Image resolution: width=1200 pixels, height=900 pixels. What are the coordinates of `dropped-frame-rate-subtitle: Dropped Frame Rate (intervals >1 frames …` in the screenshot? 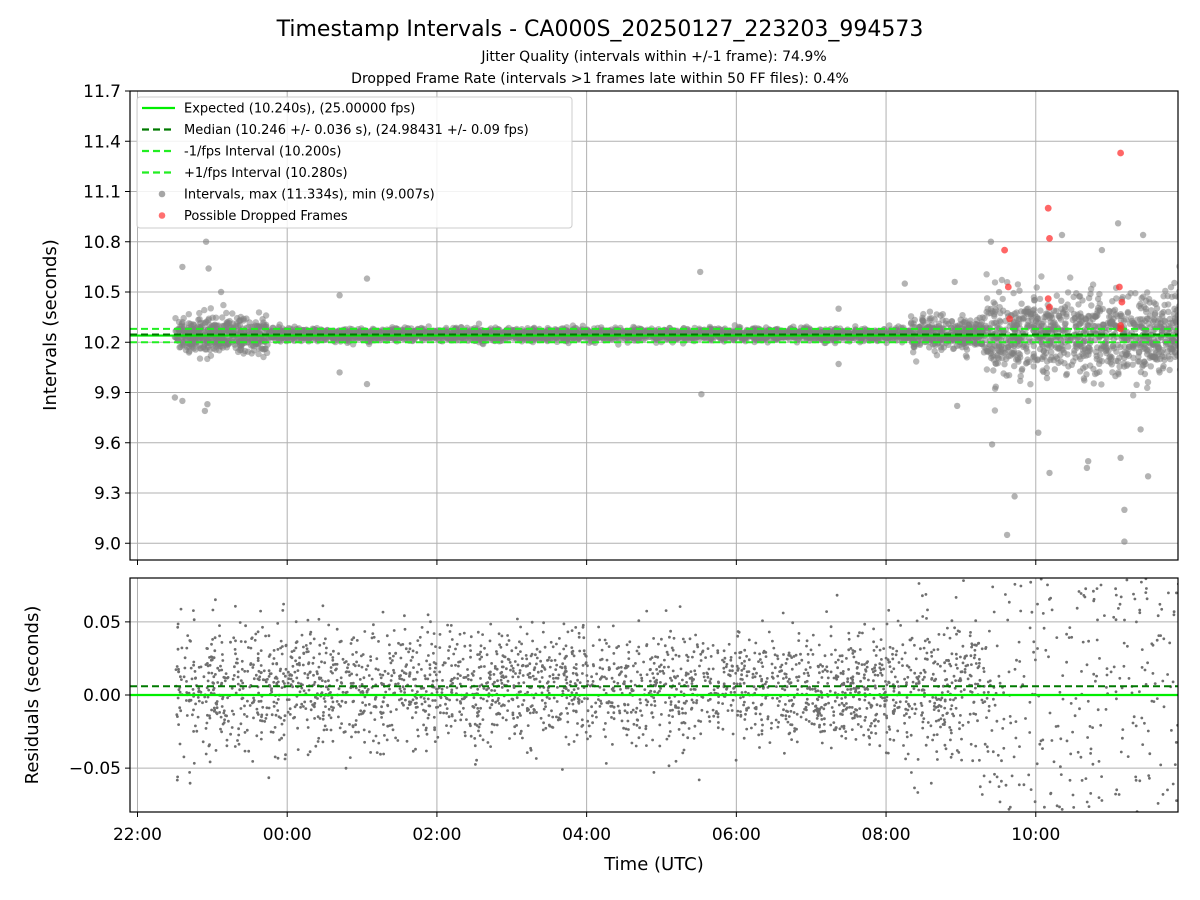 It's located at (600, 79).